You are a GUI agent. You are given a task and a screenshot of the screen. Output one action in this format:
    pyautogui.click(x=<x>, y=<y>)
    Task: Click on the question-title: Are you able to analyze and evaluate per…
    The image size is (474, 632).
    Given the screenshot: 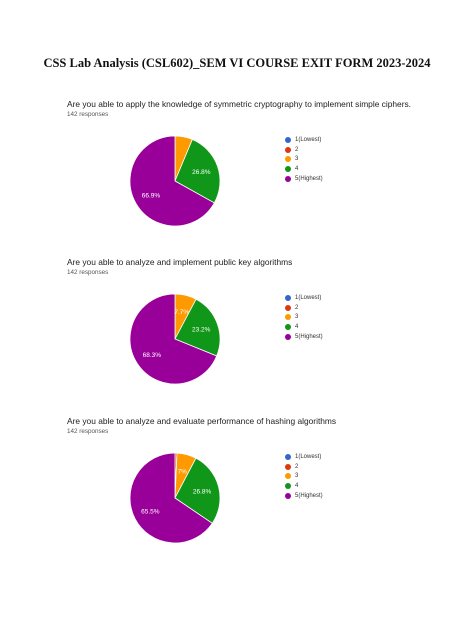 What is the action you would take?
    pyautogui.click(x=202, y=421)
    